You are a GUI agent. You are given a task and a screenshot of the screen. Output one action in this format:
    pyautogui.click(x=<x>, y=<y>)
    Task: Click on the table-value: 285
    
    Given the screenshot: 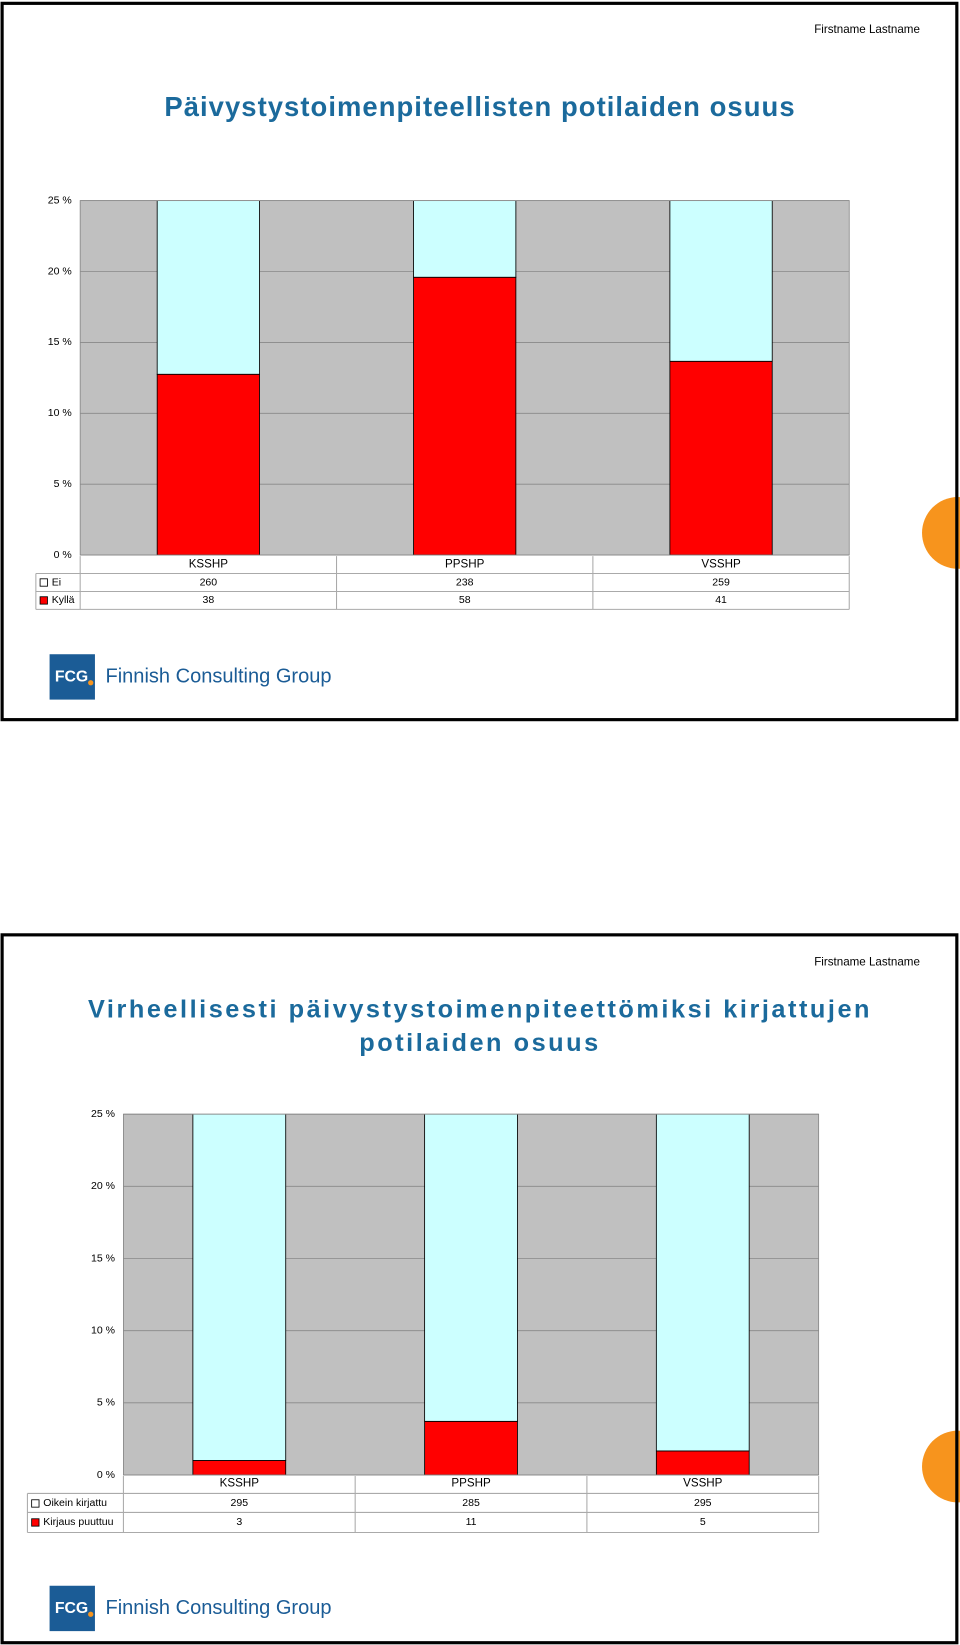 What is the action you would take?
    pyautogui.click(x=471, y=1503)
    